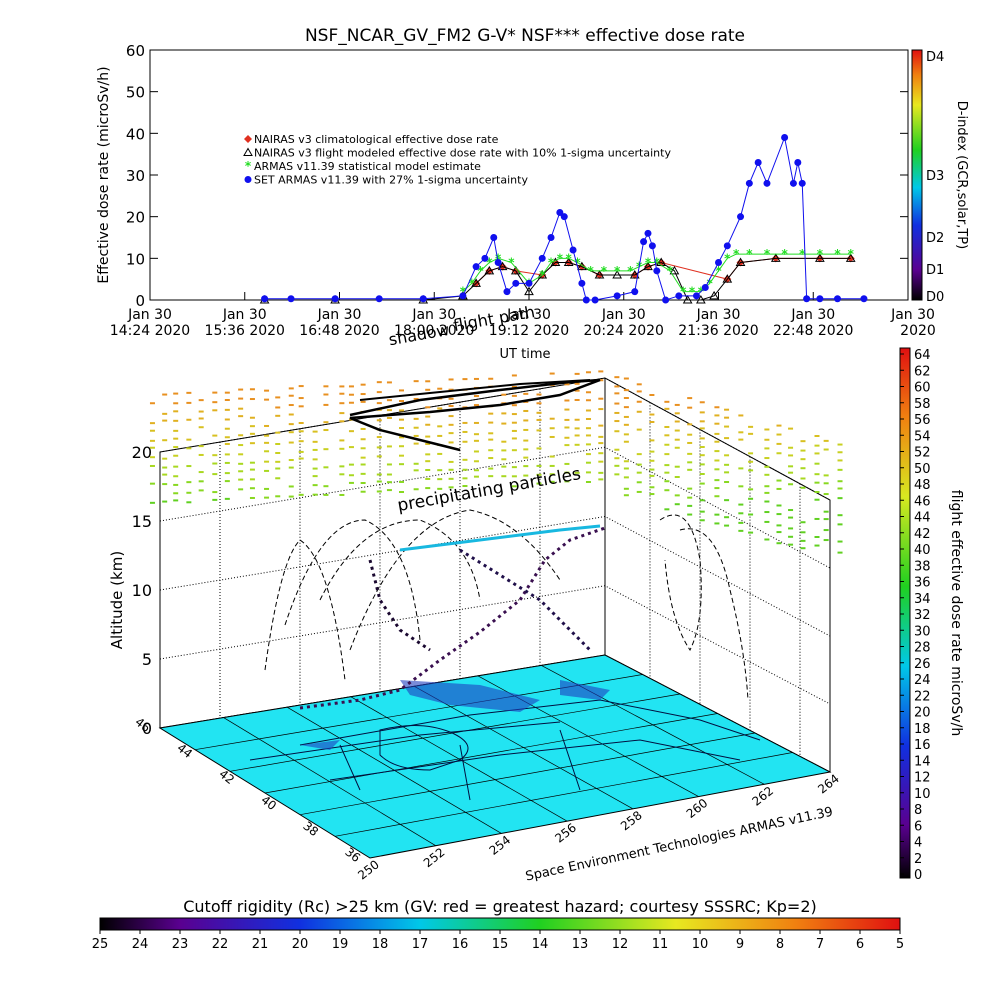  I want to click on rc-tick-label: 5, so click(900, 944).